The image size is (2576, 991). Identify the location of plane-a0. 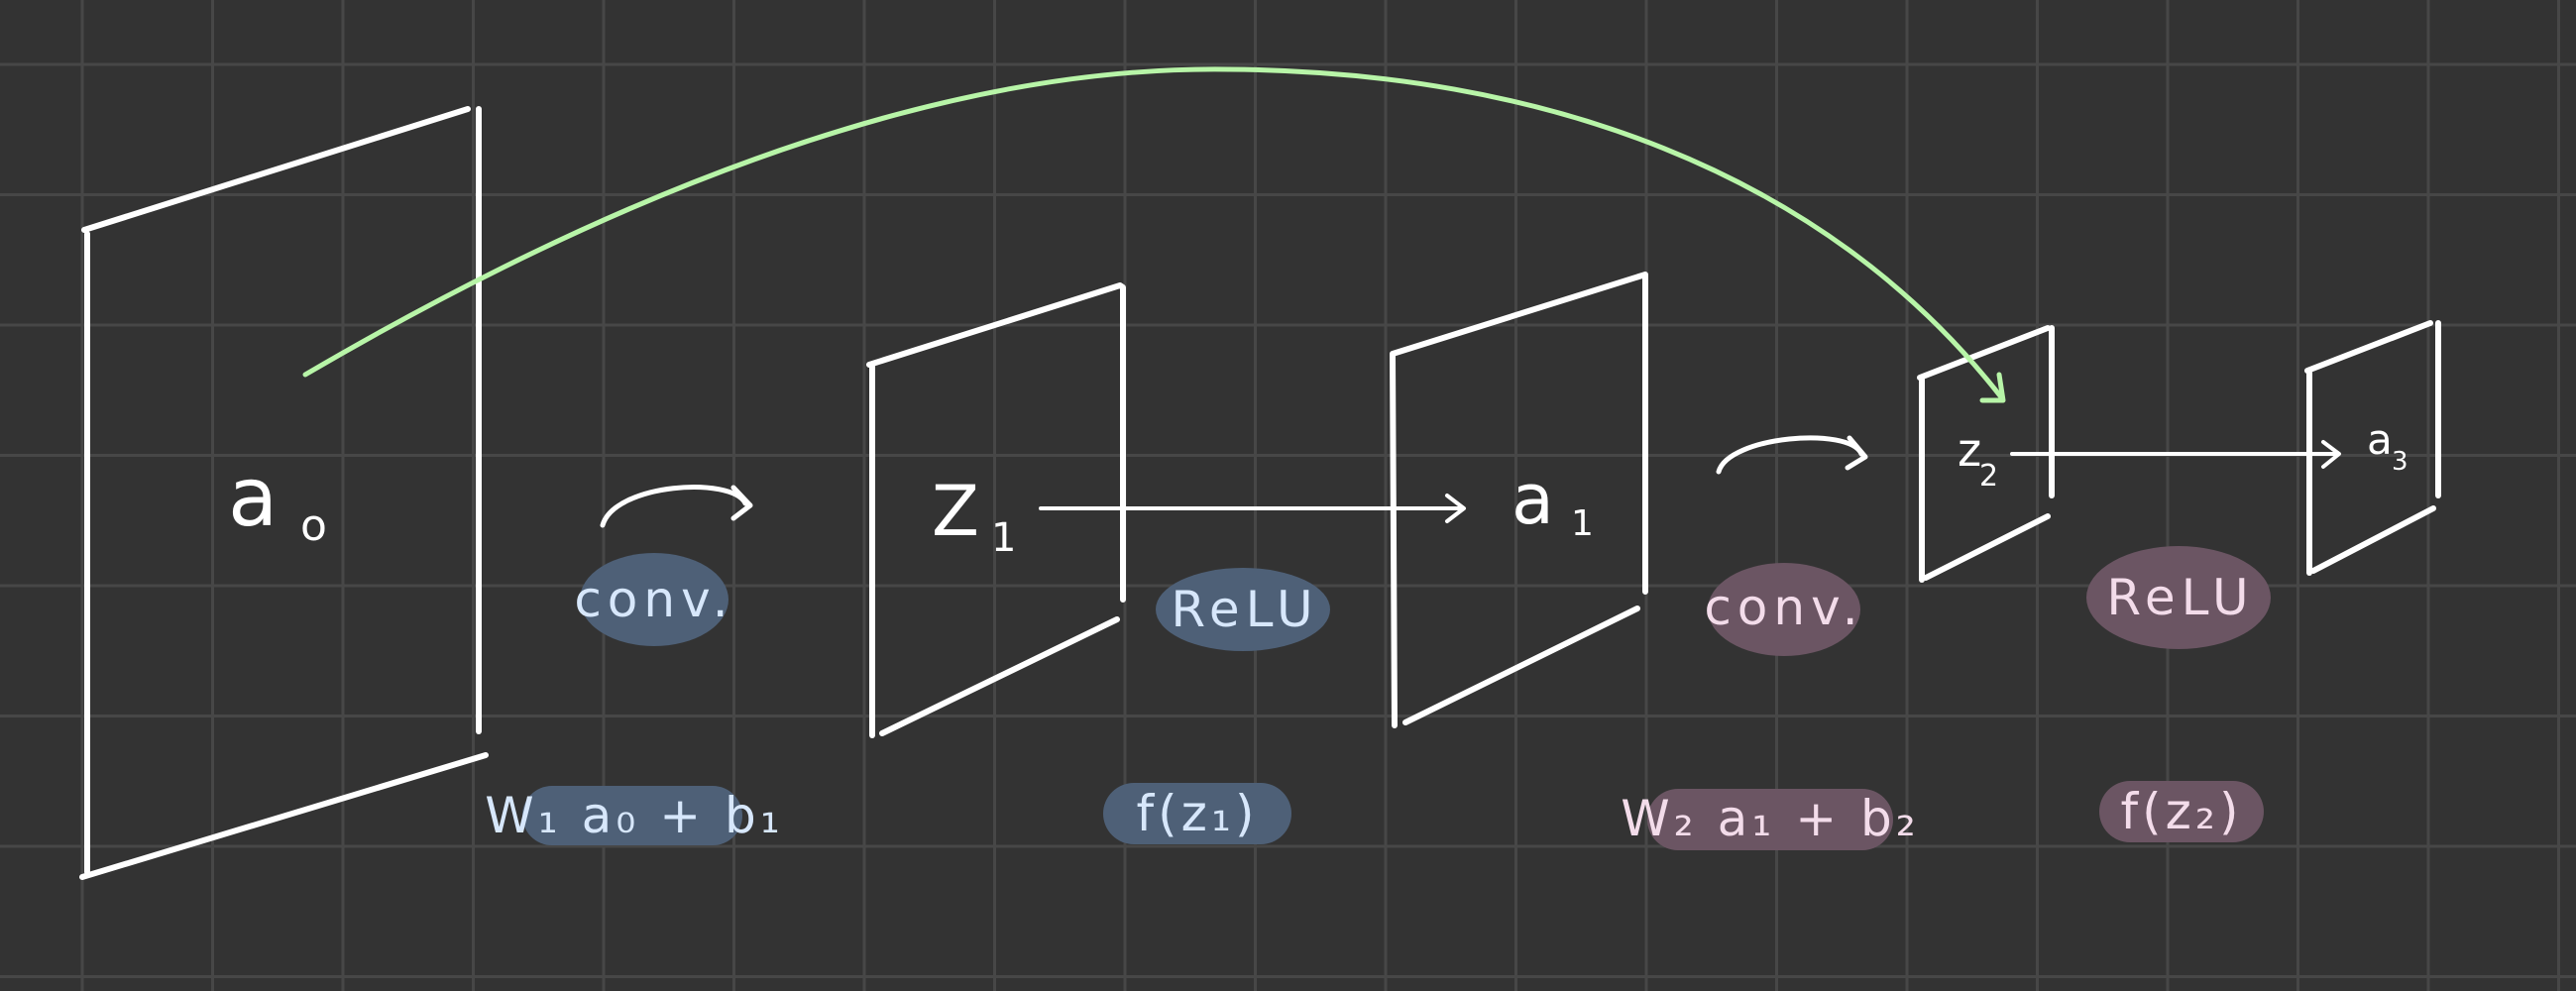
(284, 493).